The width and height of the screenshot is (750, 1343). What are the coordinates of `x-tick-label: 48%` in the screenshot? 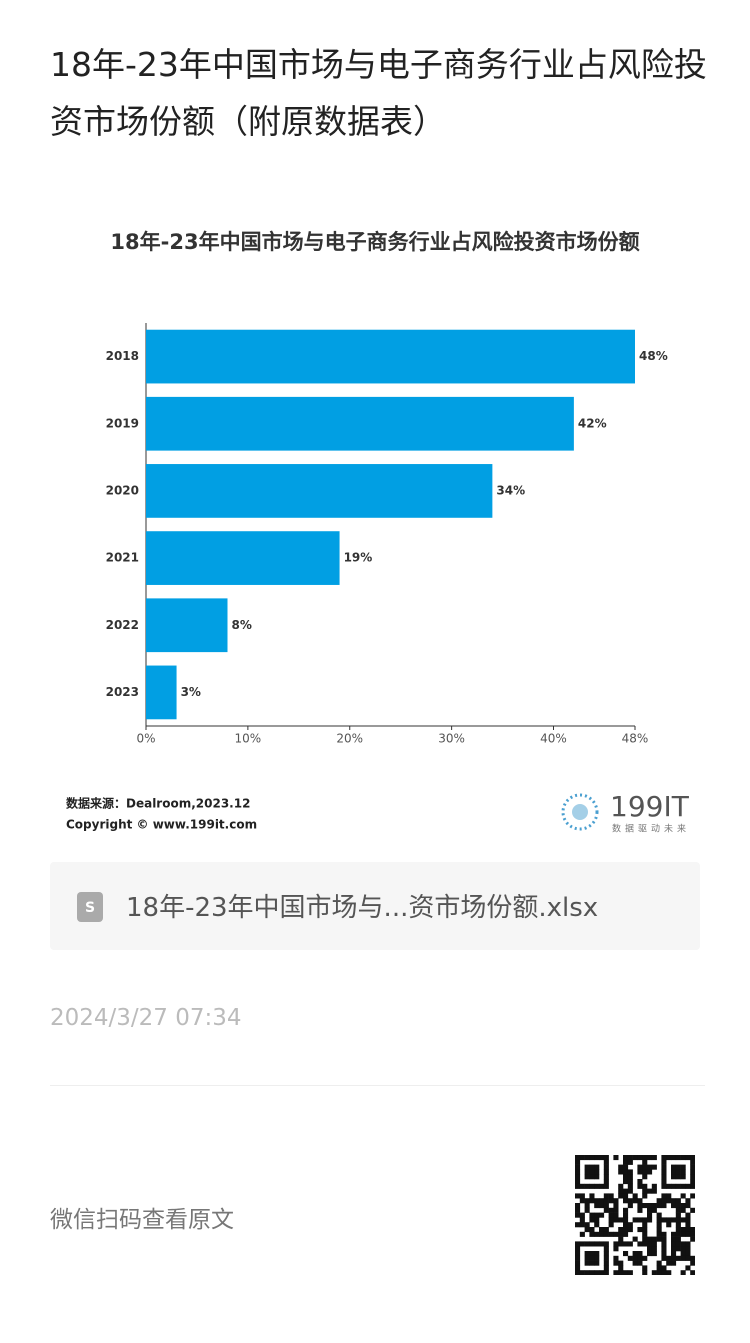 It's located at (635, 739).